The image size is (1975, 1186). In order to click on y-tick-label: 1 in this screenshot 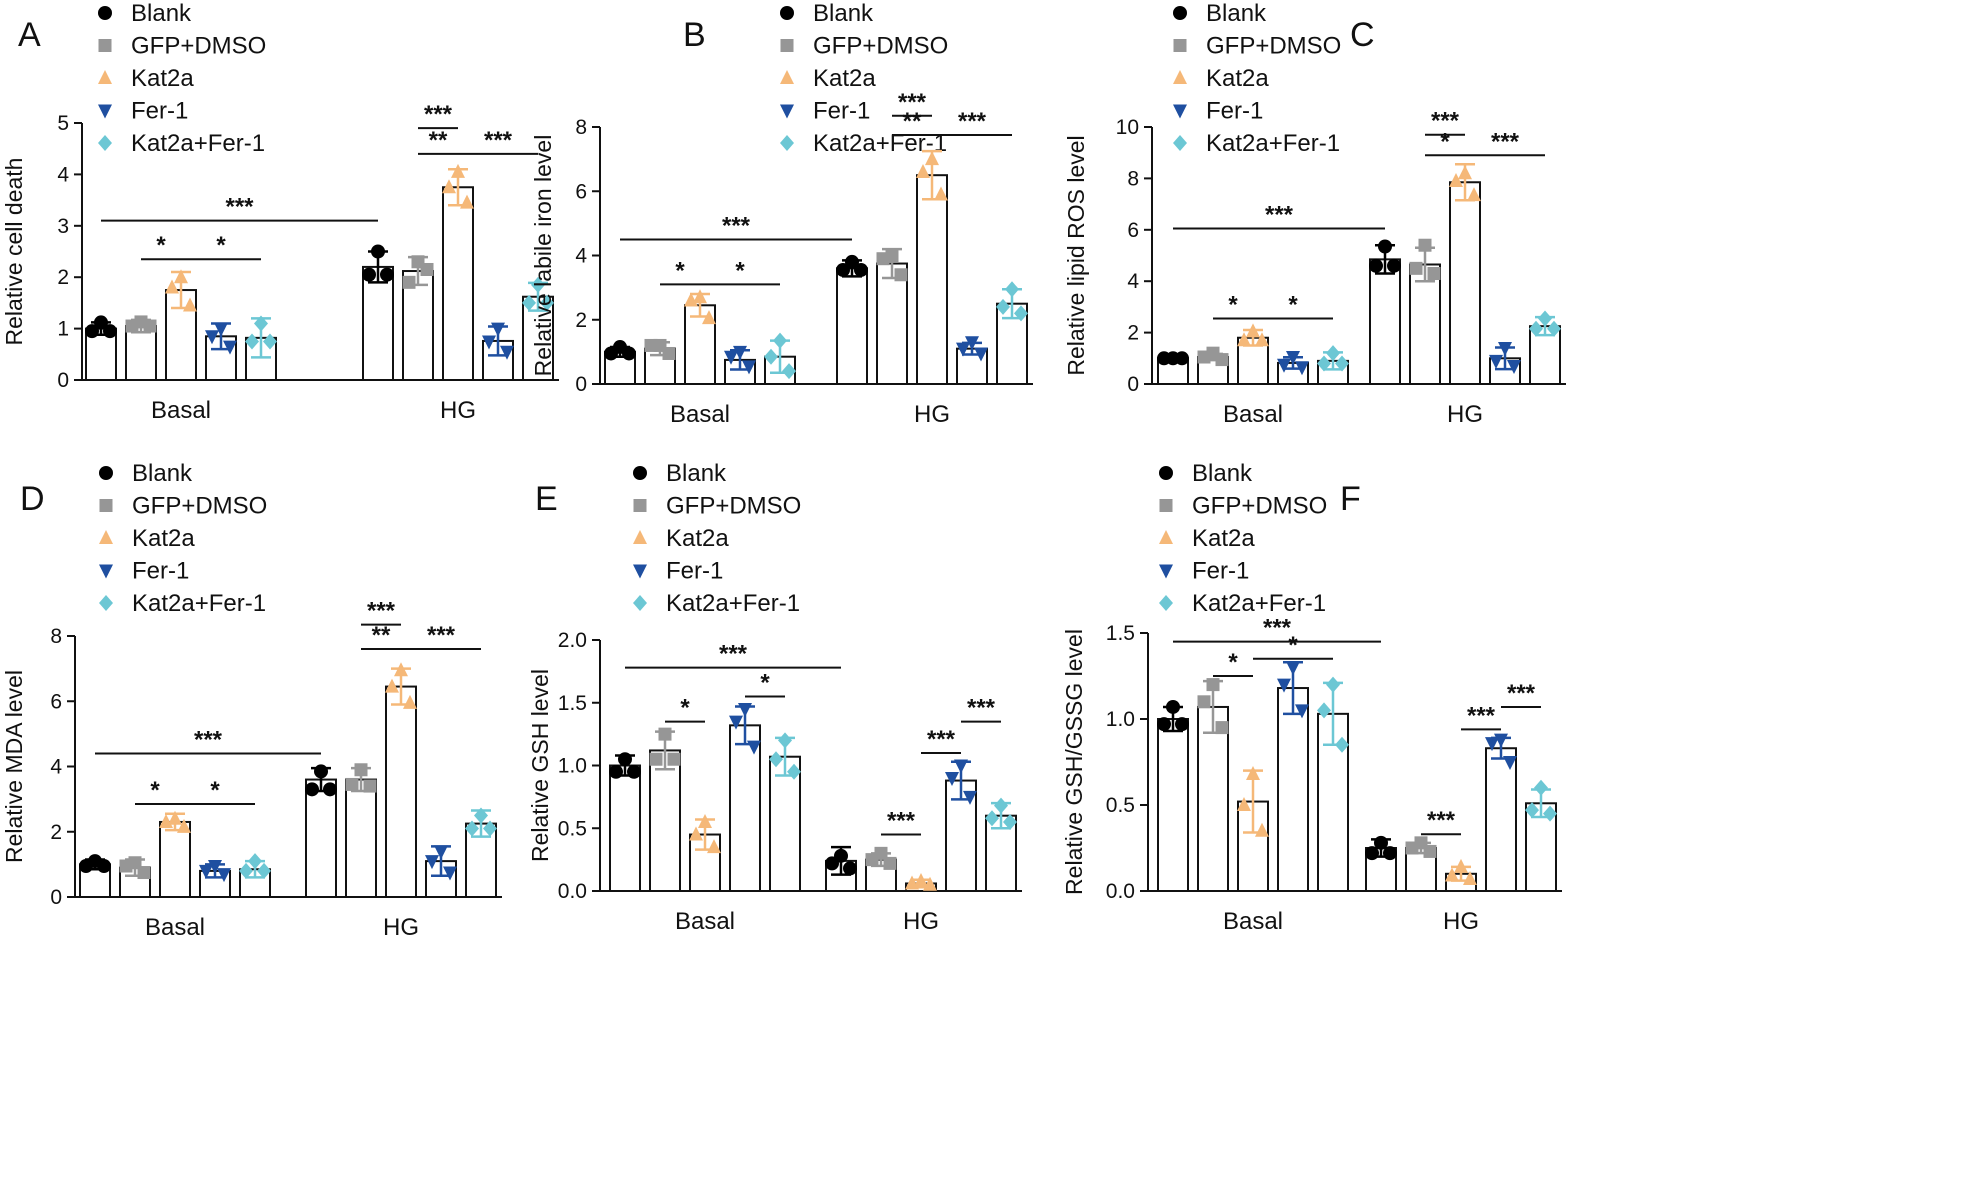, I will do `click(63, 329)`.